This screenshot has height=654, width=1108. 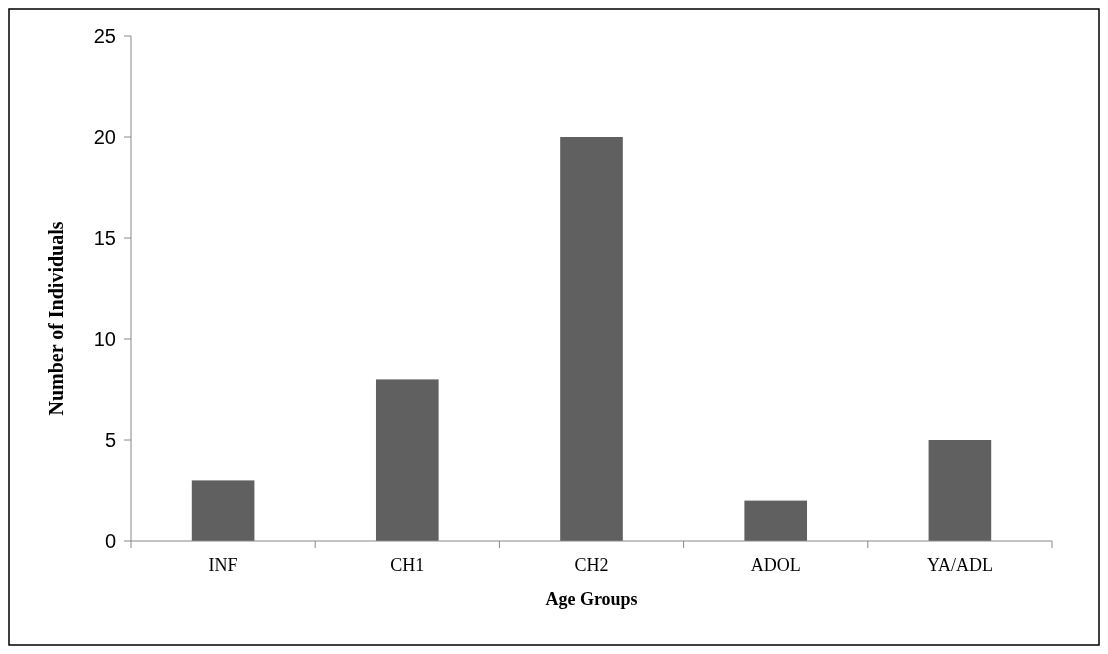 What do you see at coordinates (104, 339) in the screenshot?
I see `y-tick-label: 10` at bounding box center [104, 339].